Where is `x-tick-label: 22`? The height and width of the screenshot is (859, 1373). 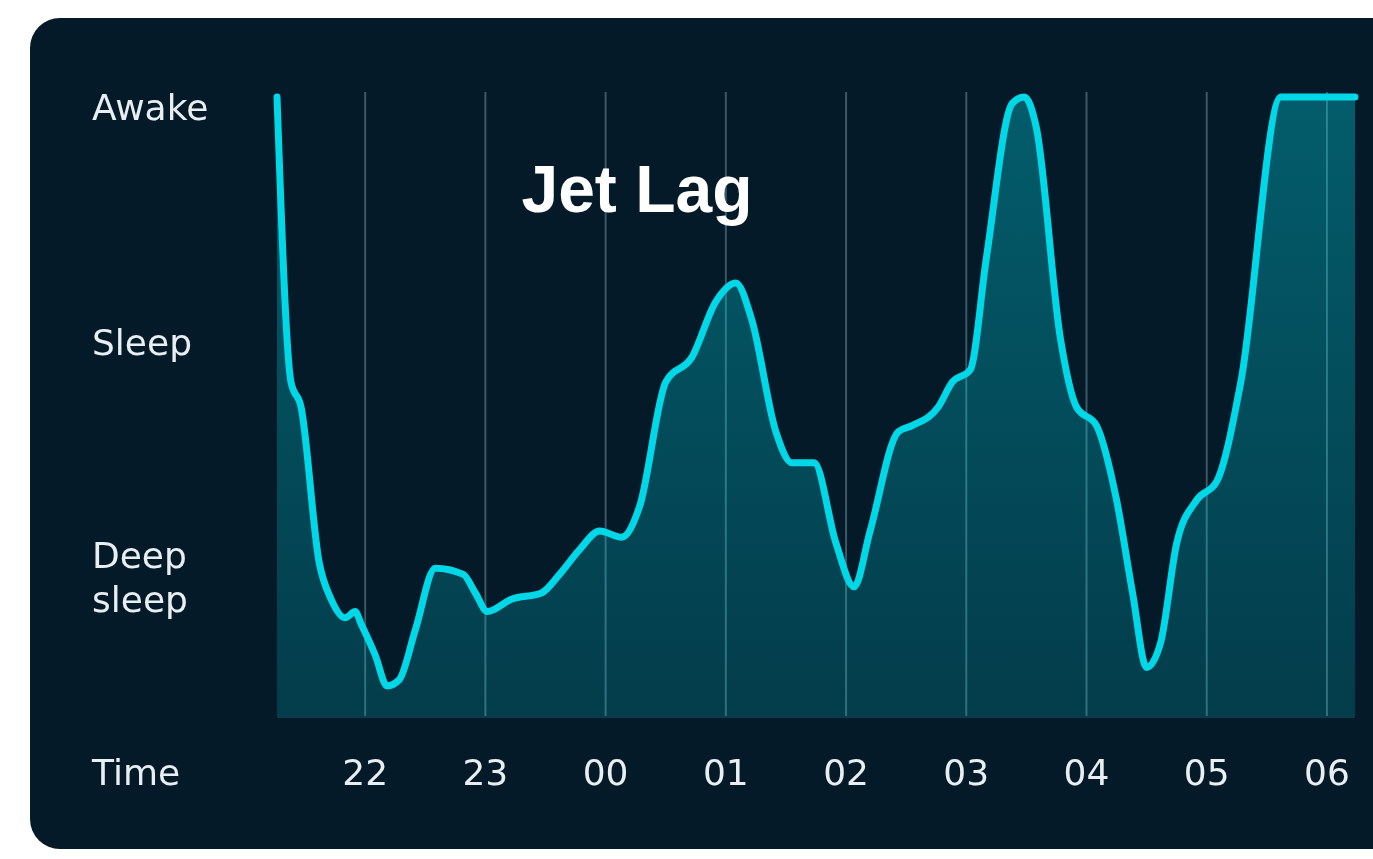
x-tick-label: 22 is located at coordinates (365, 772).